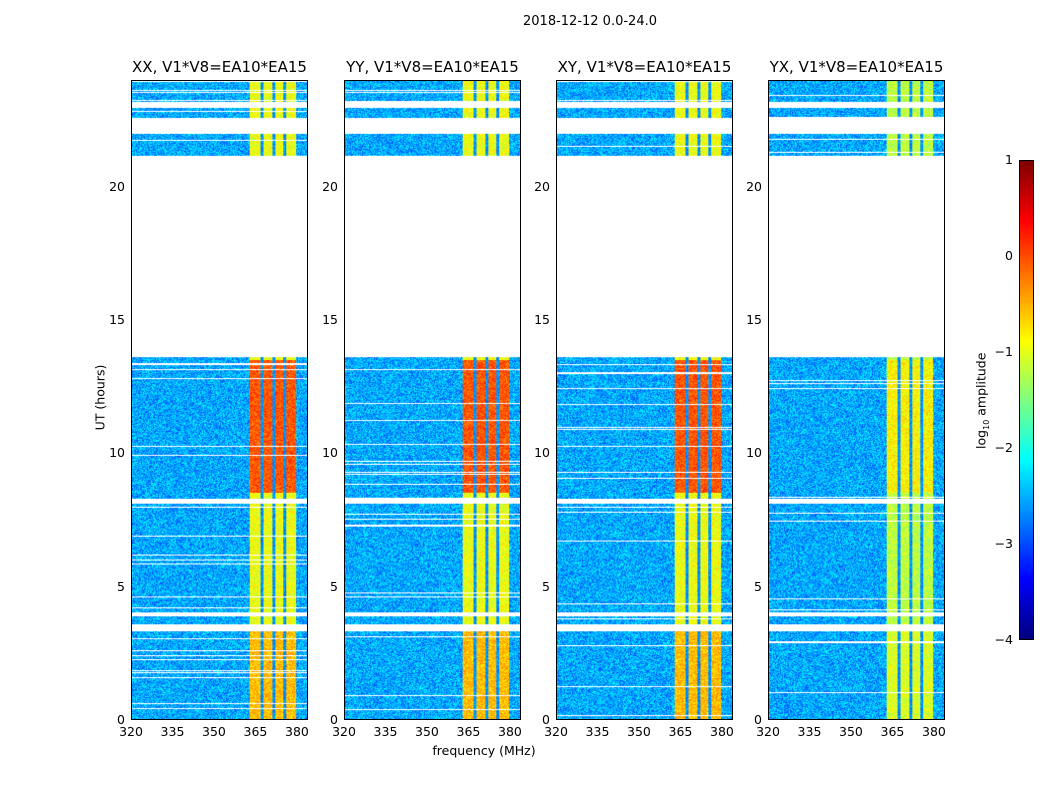  Describe the element at coordinates (1003, 639) in the screenshot. I see `colorbar-tick-label: −4` at that location.